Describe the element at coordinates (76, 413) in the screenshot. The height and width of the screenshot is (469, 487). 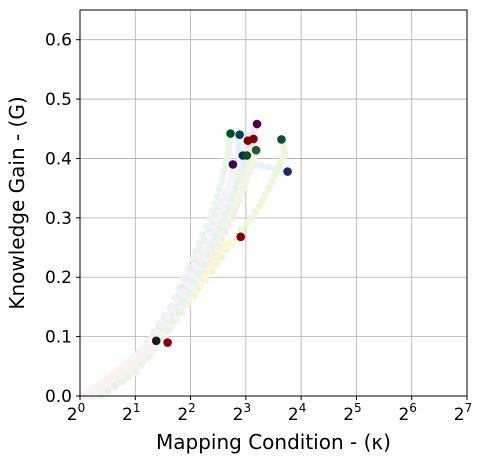
I see `x-tick-label: 20` at that location.